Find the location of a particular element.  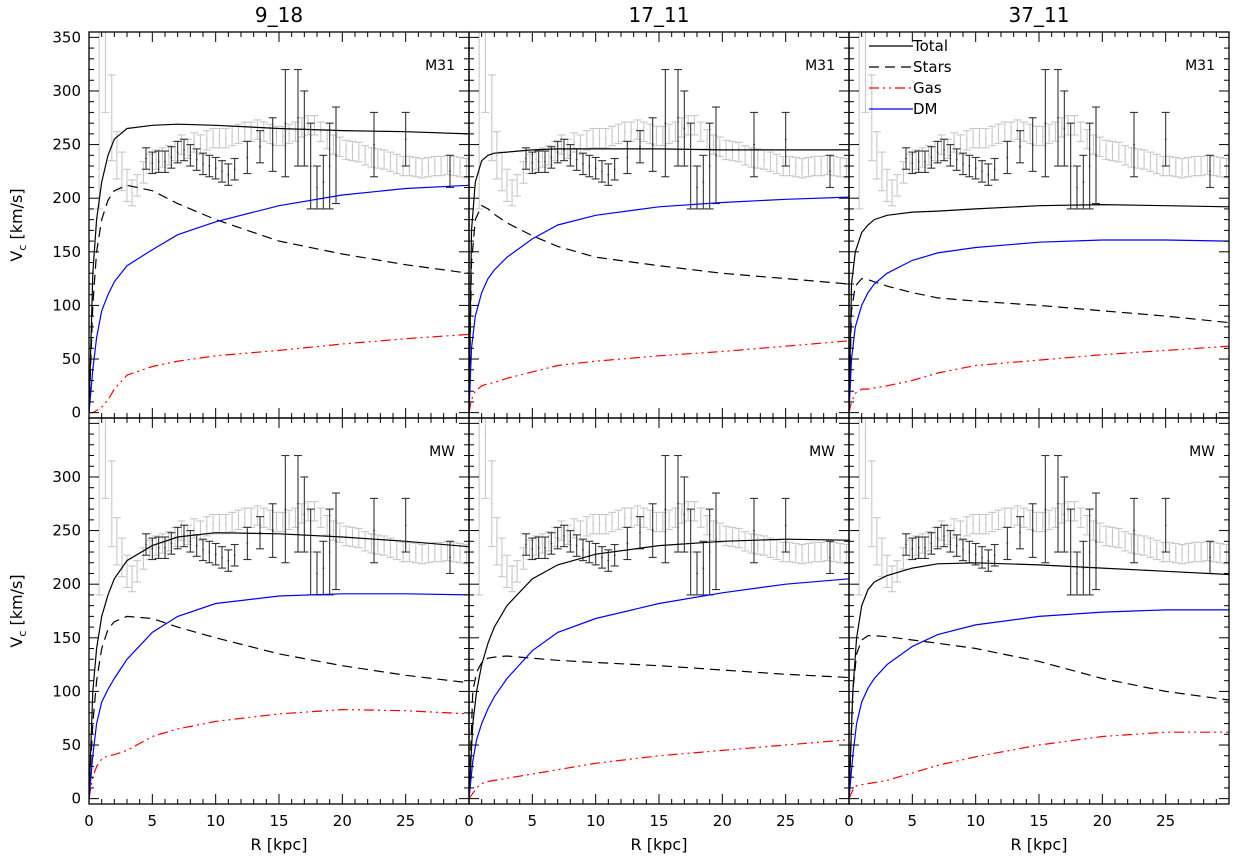

series-gas-line is located at coordinates (659, 376).